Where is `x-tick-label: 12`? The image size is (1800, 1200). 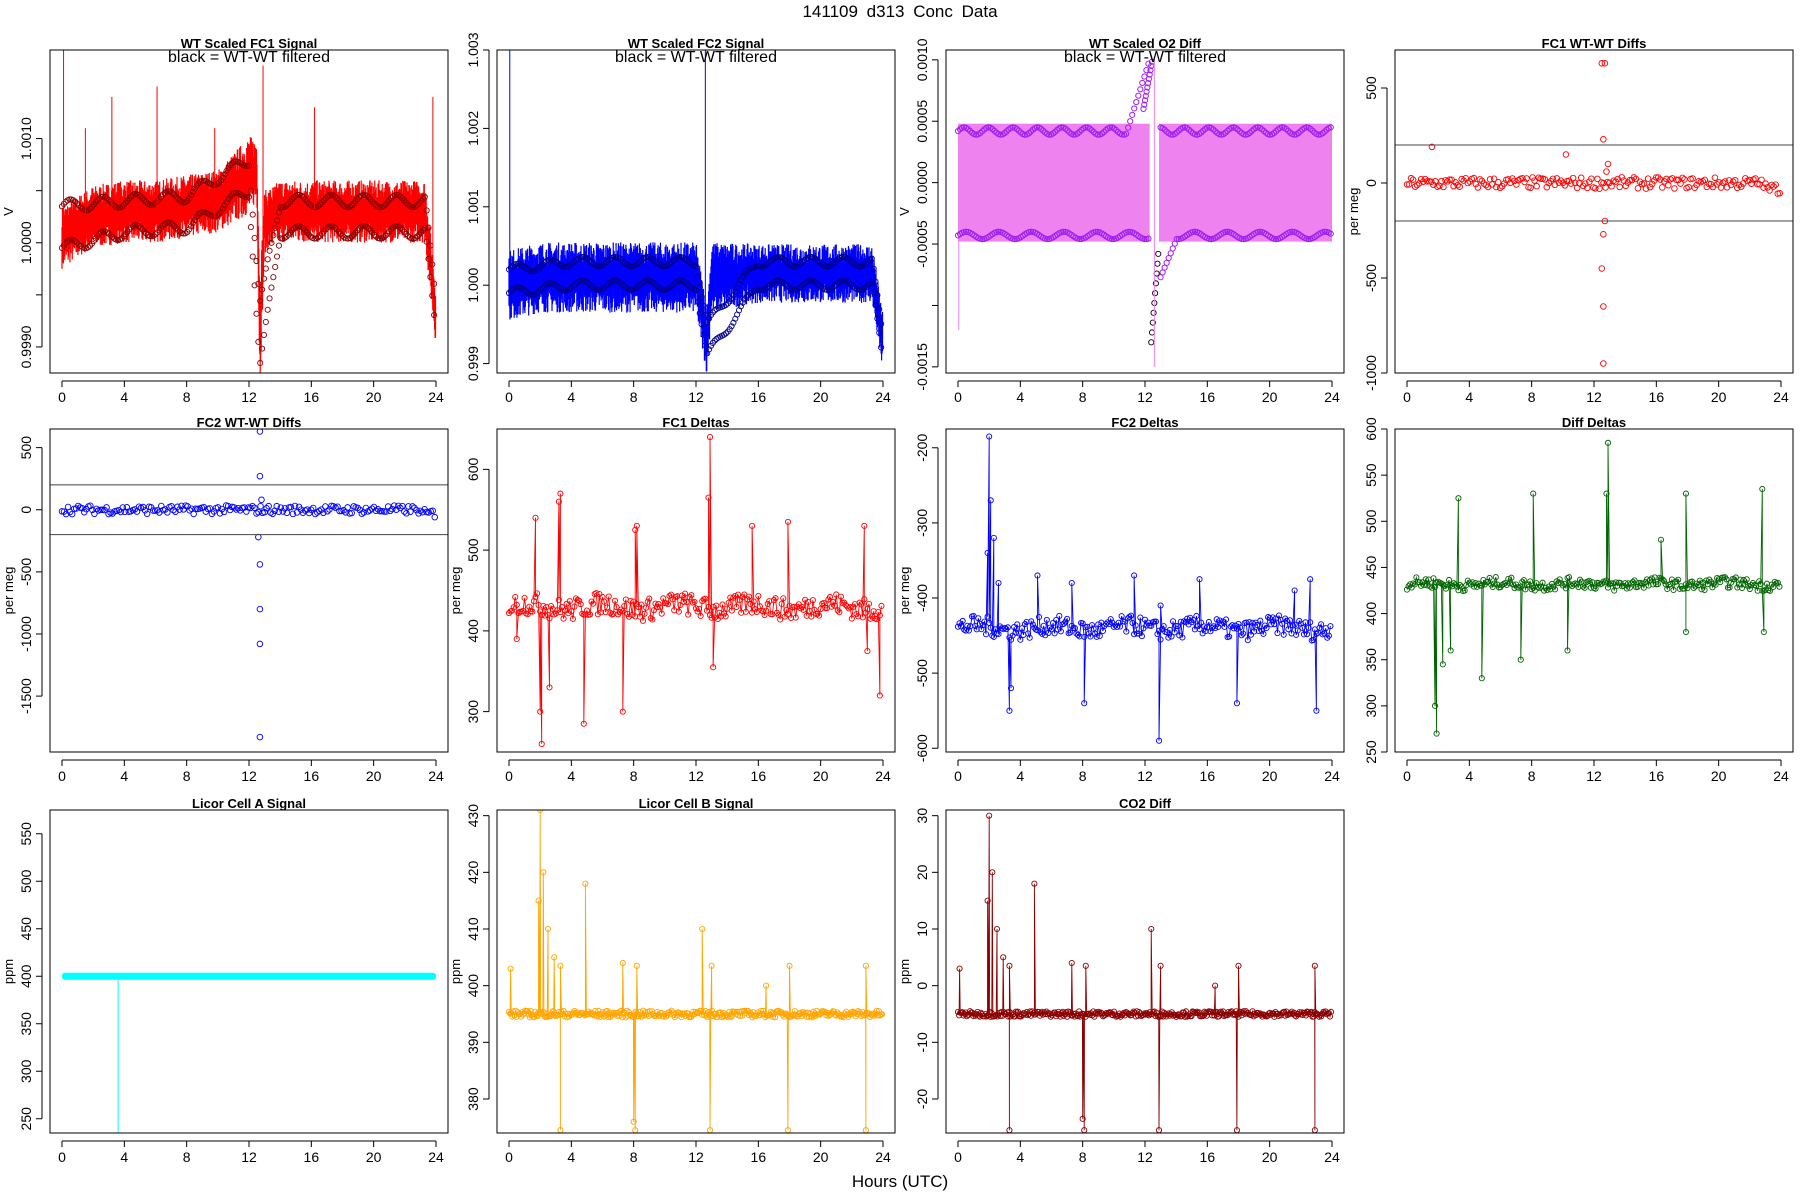
x-tick-label: 12 is located at coordinates (1594, 397).